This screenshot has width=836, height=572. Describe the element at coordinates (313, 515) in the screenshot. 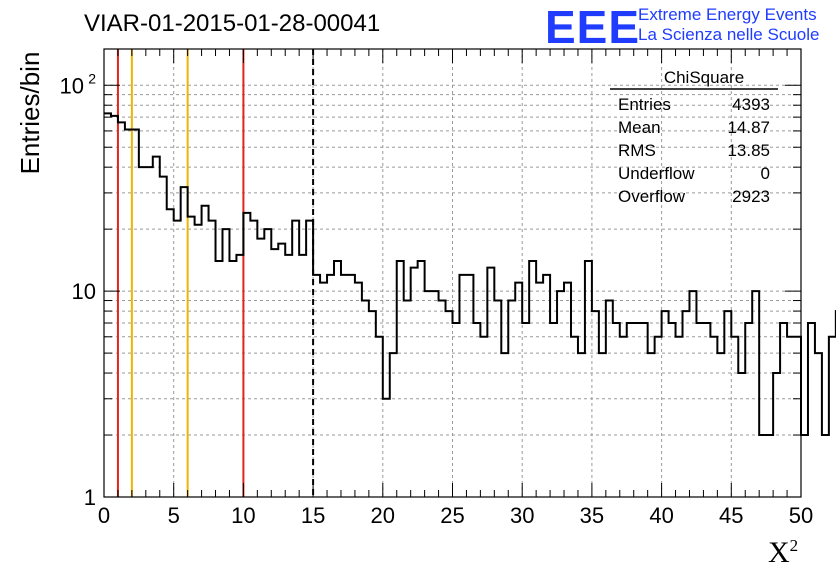

I see `x-tick-label: 15` at that location.